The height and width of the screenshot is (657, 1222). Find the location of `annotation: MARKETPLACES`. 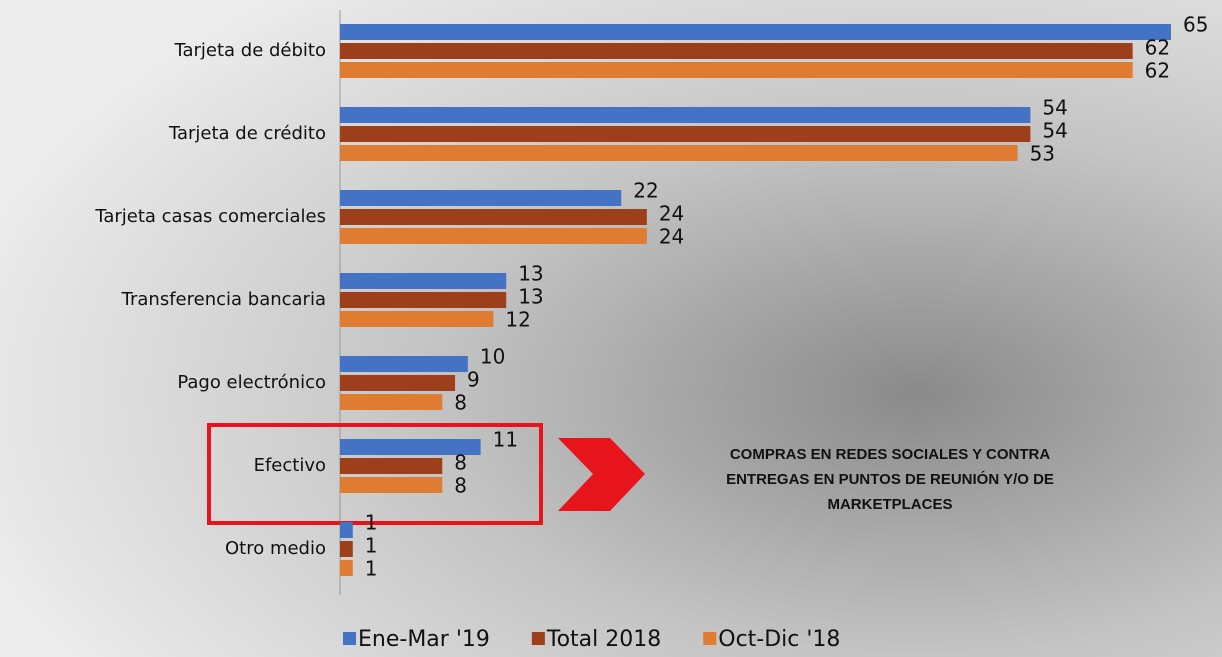

annotation: MARKETPLACES is located at coordinates (889, 504).